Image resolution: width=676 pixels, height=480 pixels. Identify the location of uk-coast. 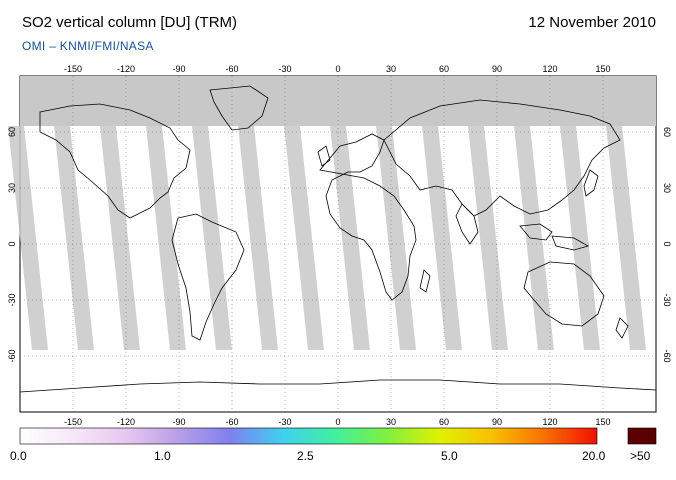
(324, 156).